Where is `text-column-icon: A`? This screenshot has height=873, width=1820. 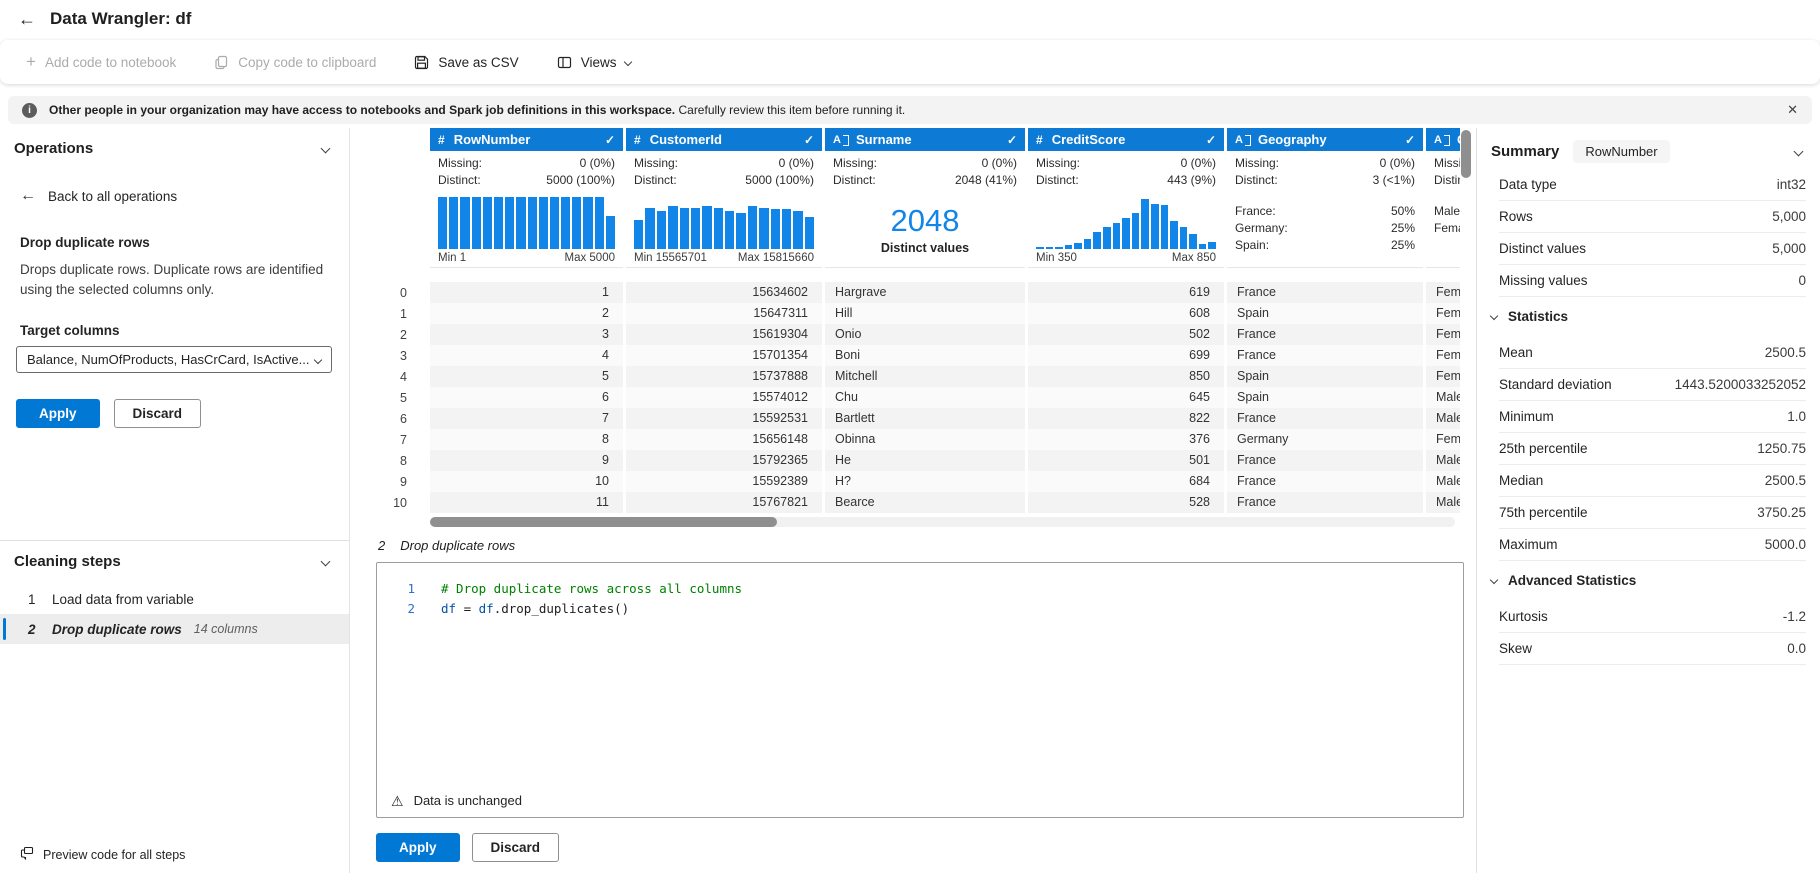
text-column-icon: A is located at coordinates (1243, 139).